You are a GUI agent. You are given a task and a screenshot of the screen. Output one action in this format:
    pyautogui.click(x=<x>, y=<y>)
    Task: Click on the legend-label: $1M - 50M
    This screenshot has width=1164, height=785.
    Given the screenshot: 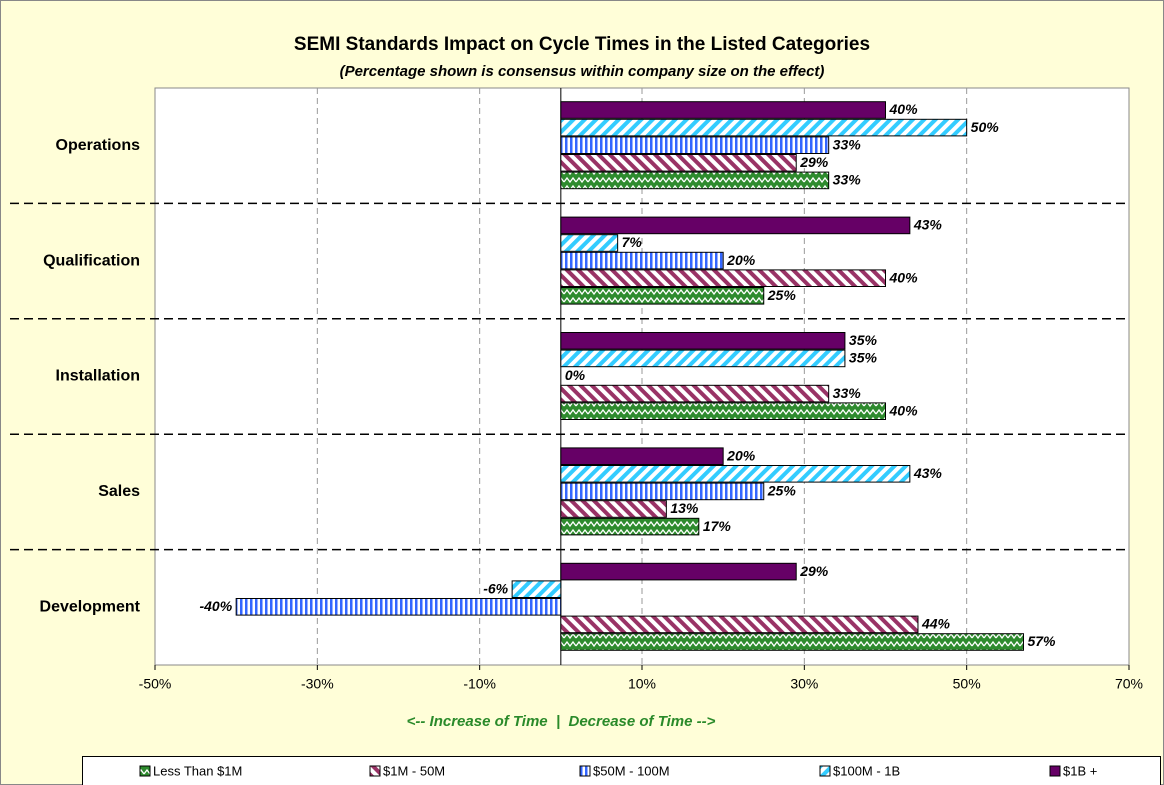 What is the action you would take?
    pyautogui.click(x=414, y=770)
    